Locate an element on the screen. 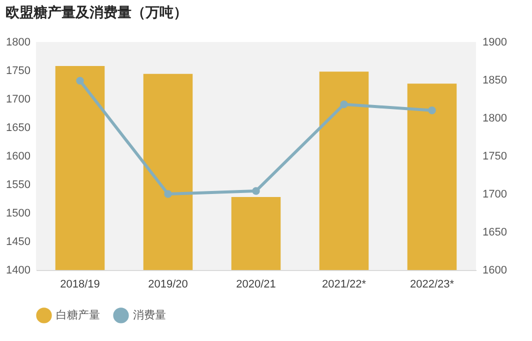  y2-tick-label: 1750 is located at coordinates (494, 156).